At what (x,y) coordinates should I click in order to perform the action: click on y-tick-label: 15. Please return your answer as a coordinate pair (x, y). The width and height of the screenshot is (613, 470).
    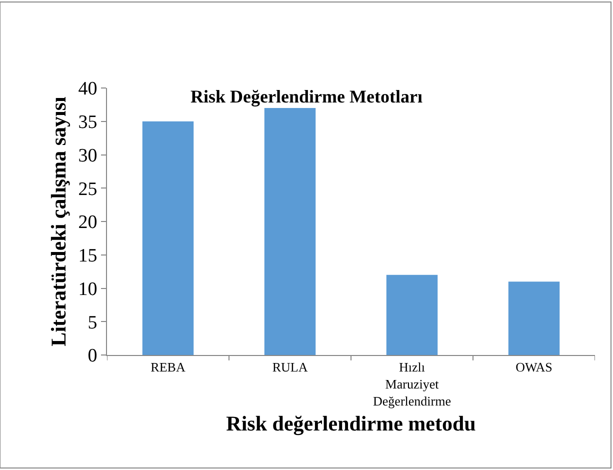
    Looking at the image, I should click on (88, 256).